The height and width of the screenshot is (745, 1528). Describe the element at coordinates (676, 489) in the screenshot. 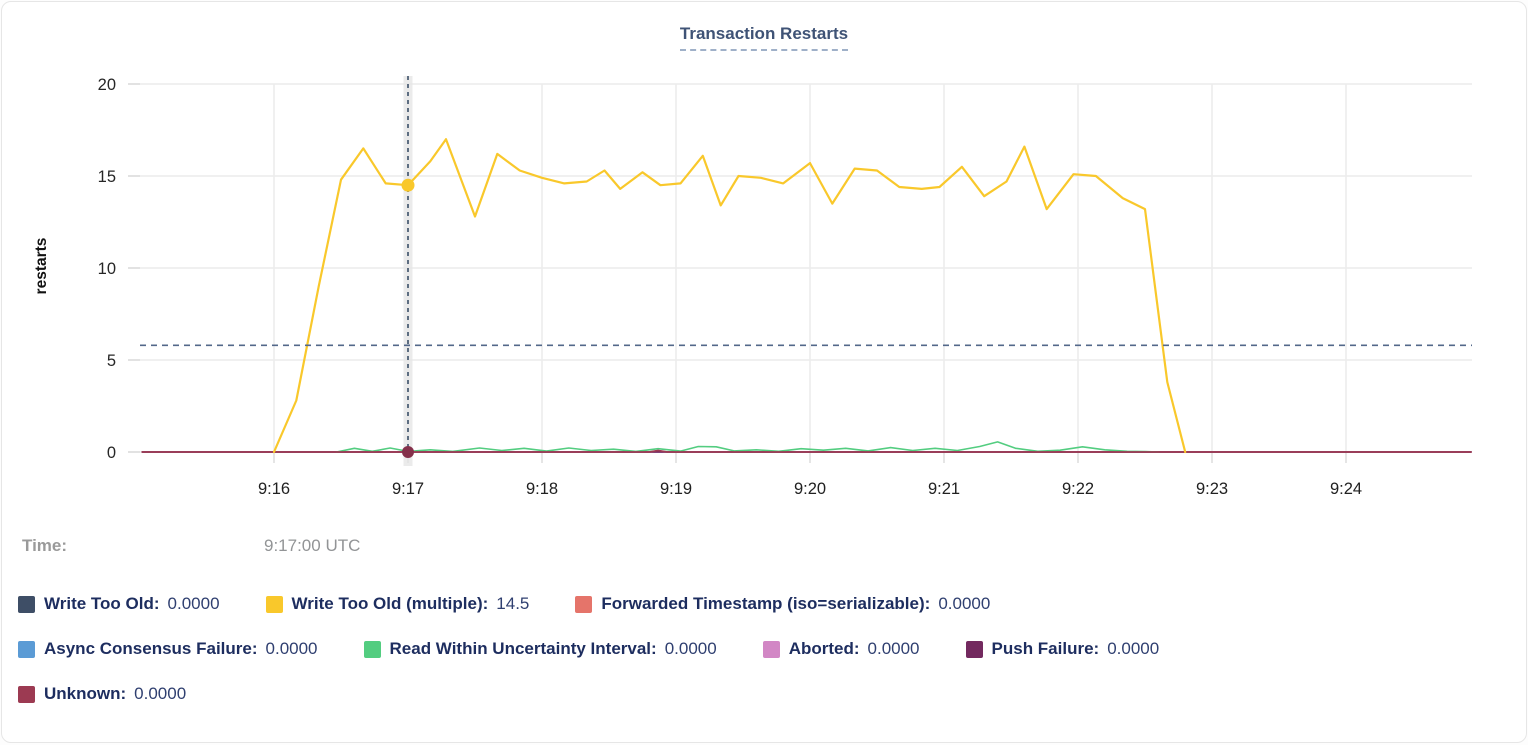

I see `x-tick-label: 9:19` at that location.